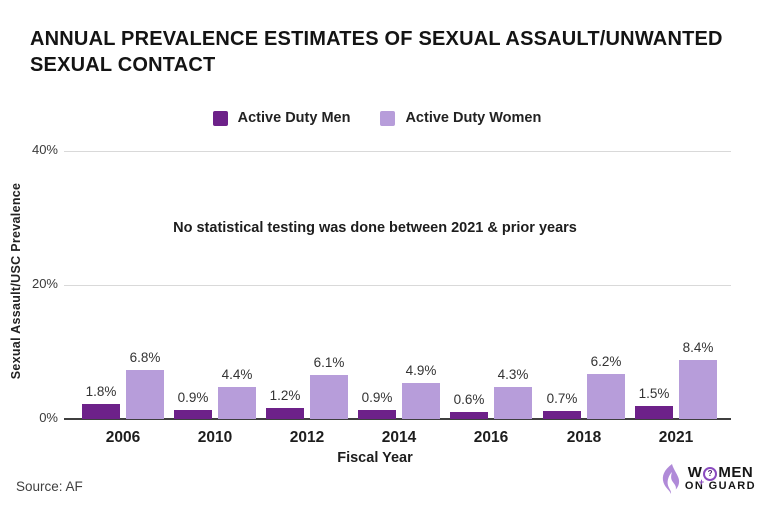 The image size is (768, 506). What do you see at coordinates (513, 374) in the screenshot?
I see `bar-value-label: 4.3%` at bounding box center [513, 374].